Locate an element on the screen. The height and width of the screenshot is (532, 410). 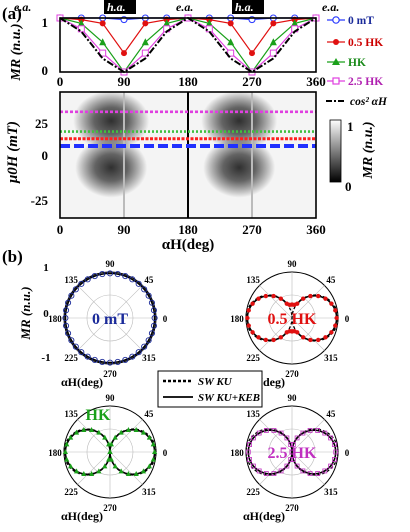
map-xtick-90: 90 is located at coordinates (124, 229).